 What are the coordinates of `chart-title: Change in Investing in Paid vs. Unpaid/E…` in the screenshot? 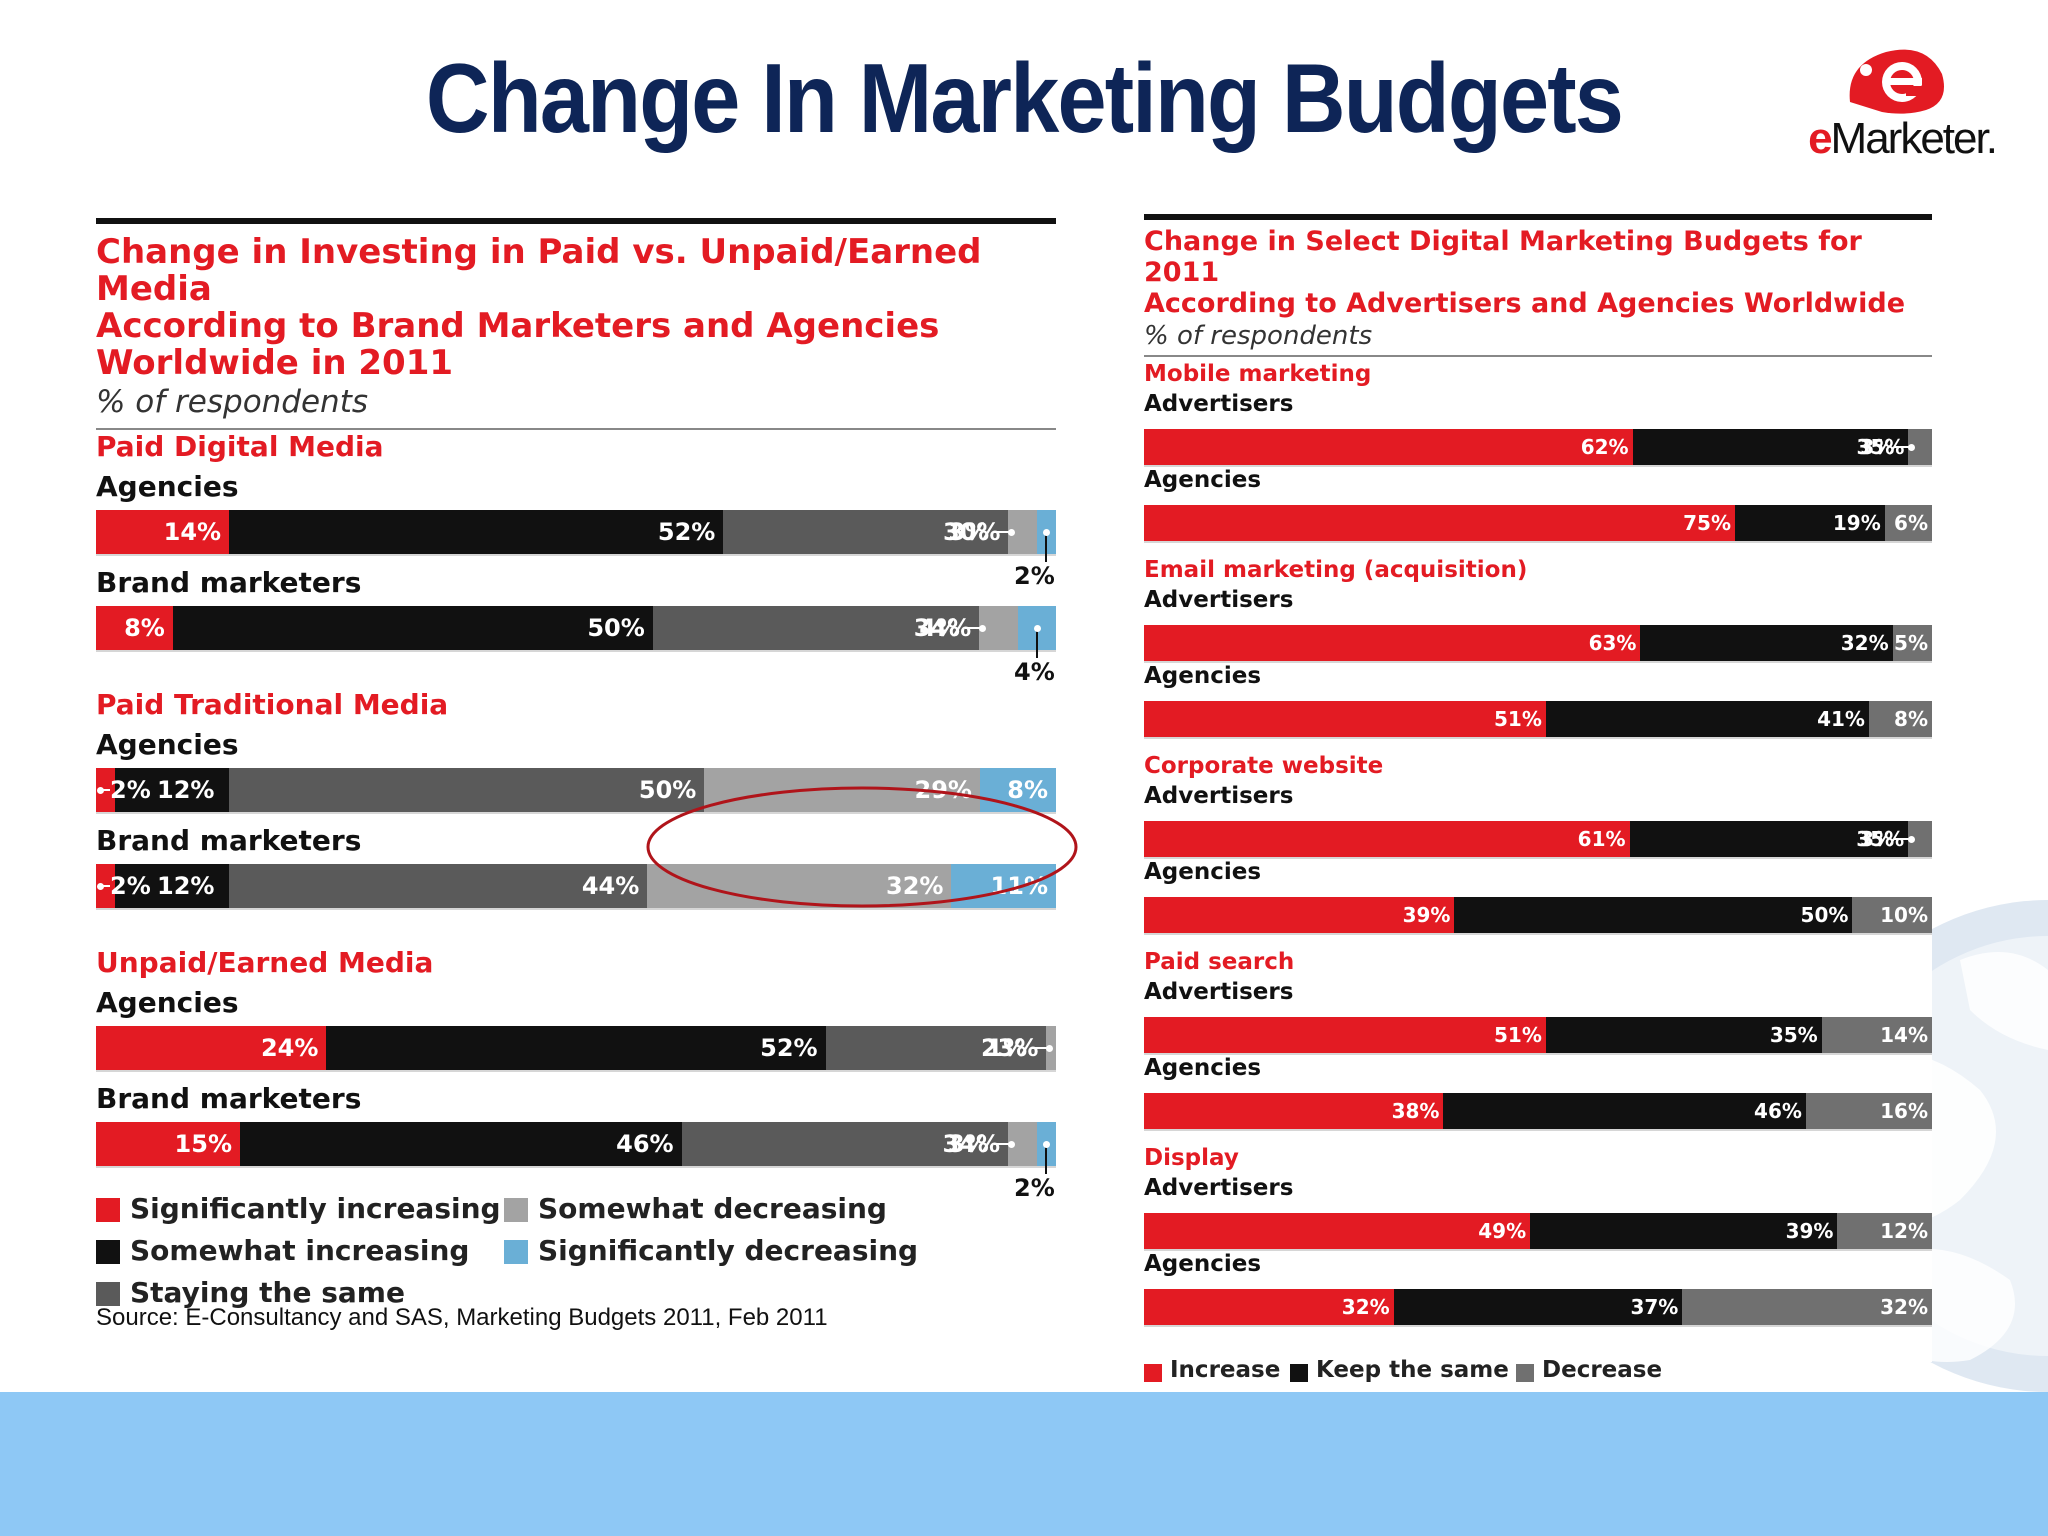 It's located at (539, 307).